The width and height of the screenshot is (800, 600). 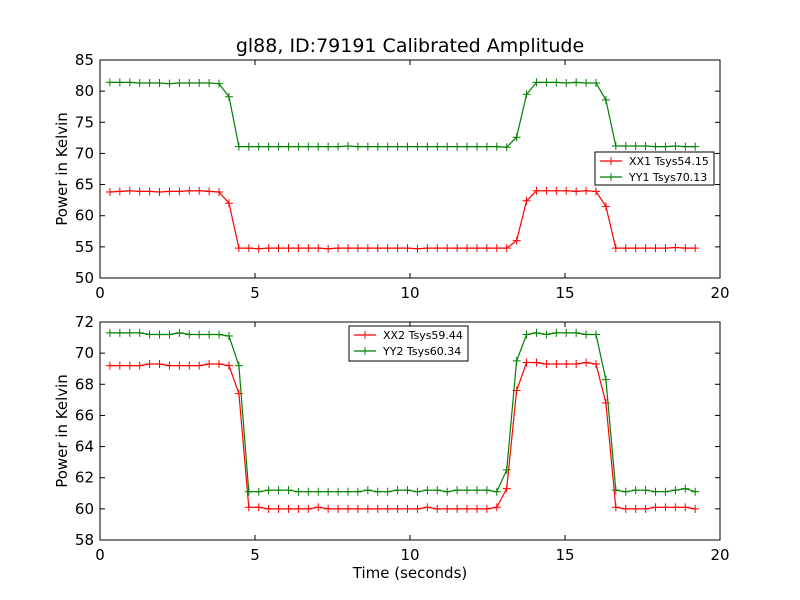 I want to click on bottom-y-tick-label: 58, so click(x=84, y=540).